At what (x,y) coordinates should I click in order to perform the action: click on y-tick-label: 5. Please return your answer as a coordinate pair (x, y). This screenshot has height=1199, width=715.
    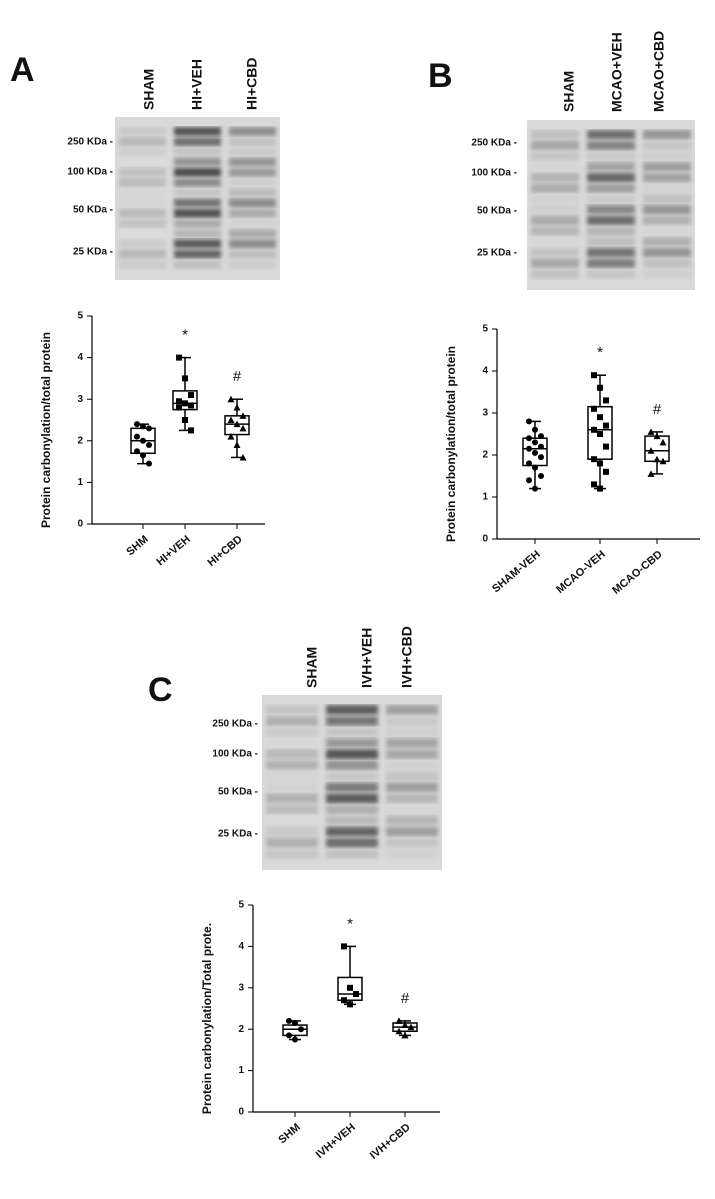
    Looking at the image, I should click on (80, 316).